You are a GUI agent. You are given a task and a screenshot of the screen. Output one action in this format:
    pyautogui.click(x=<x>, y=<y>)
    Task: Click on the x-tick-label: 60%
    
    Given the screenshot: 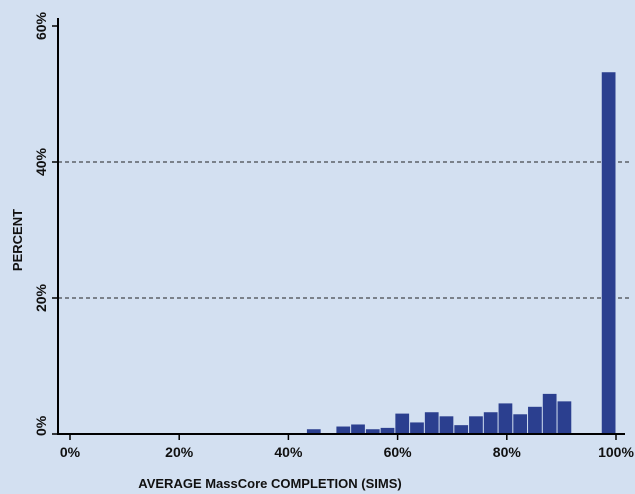 What is the action you would take?
    pyautogui.click(x=398, y=452)
    